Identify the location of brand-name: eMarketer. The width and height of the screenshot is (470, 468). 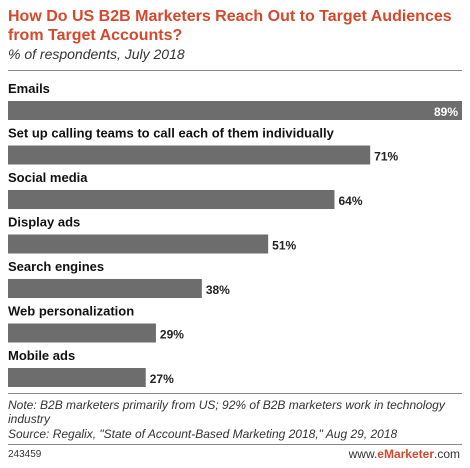
(405, 454).